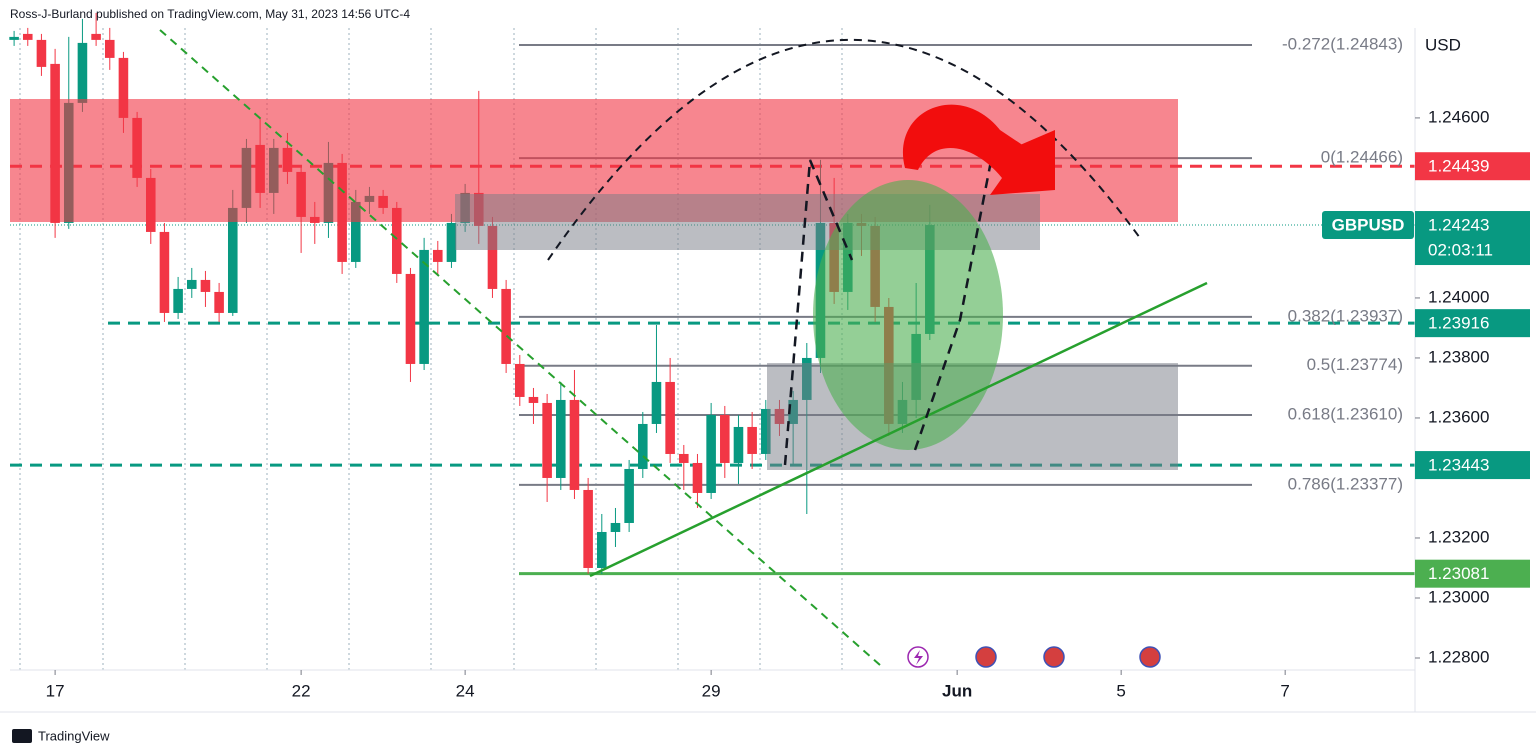 The width and height of the screenshot is (1536, 755). Describe the element at coordinates (22, 736) in the screenshot. I see `brand-logo` at that location.